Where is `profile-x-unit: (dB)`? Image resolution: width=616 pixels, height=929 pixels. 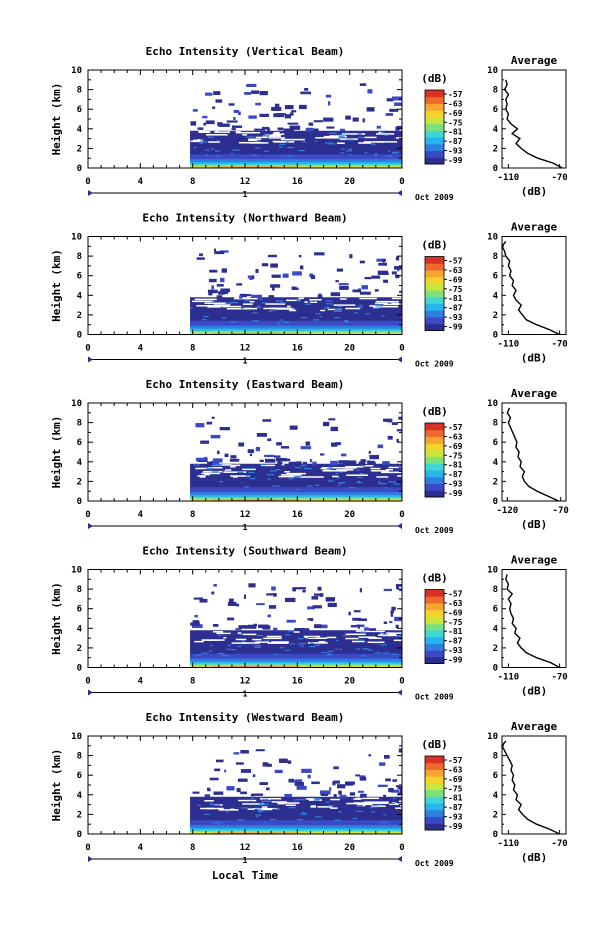 profile-x-unit: (dB) is located at coordinates (534, 857).